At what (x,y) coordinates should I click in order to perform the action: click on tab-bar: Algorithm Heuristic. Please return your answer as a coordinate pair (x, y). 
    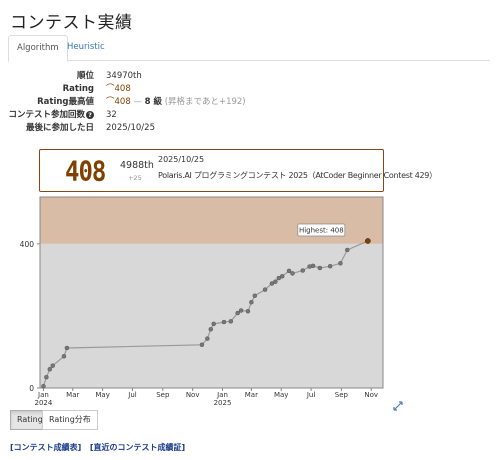
    Looking at the image, I should click on (249, 48).